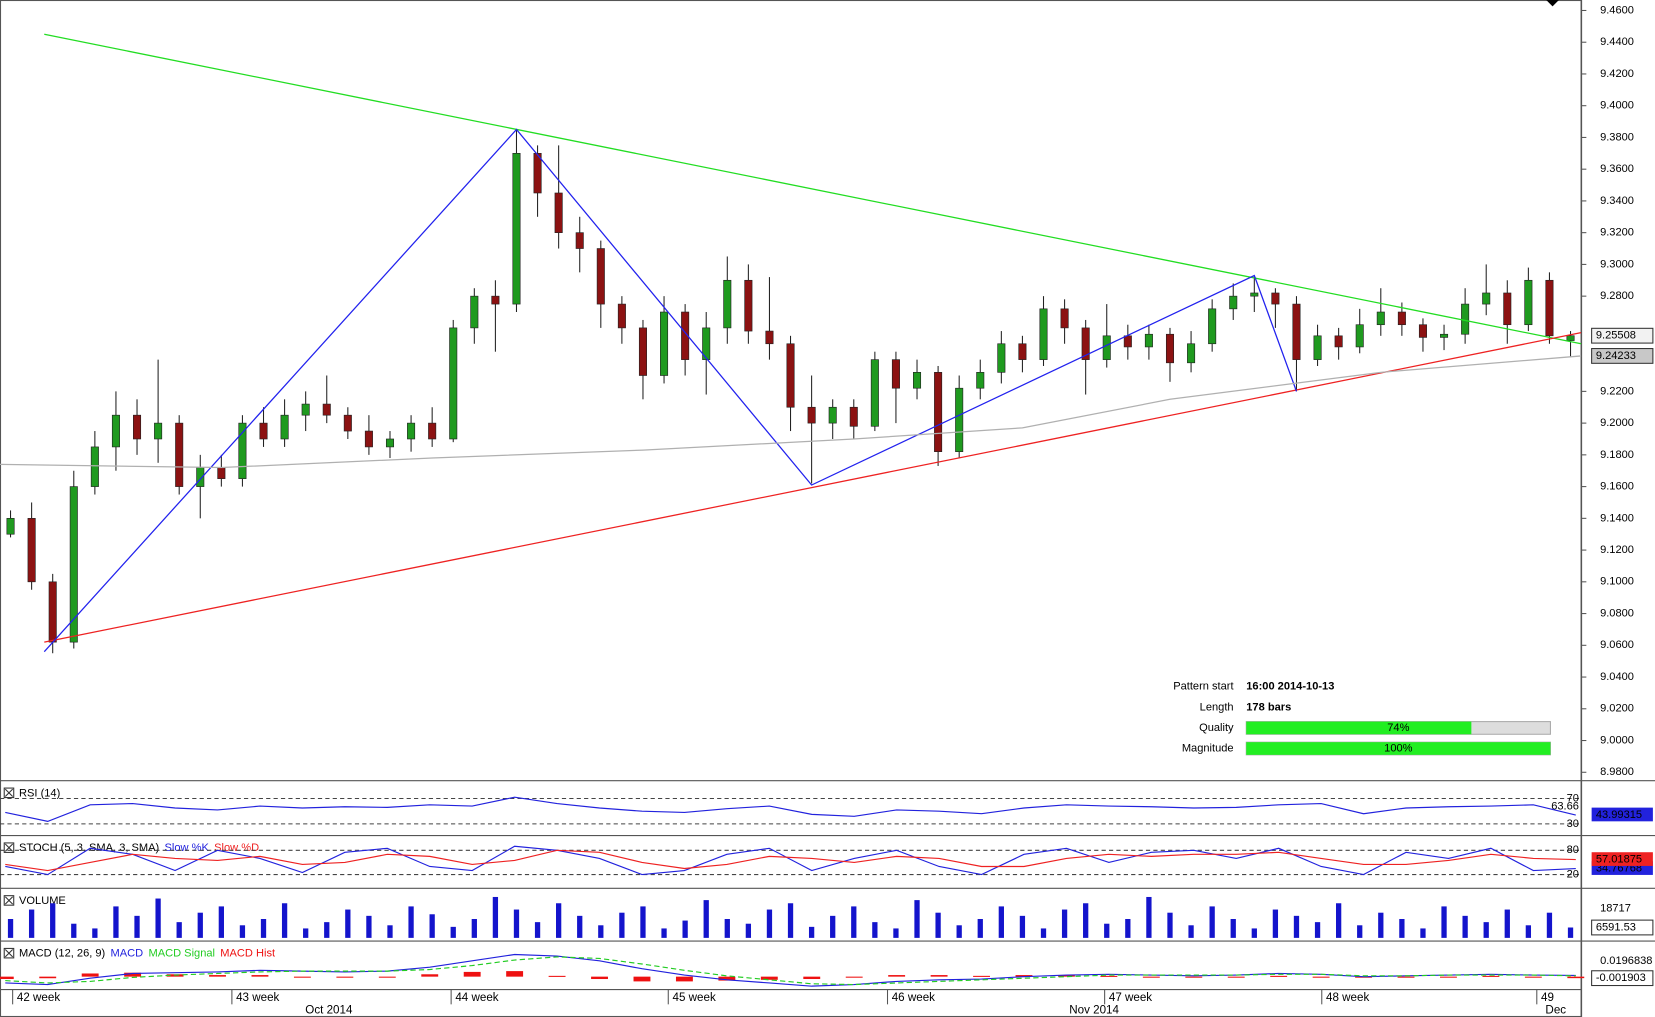 The height and width of the screenshot is (1017, 1655). Describe the element at coordinates (1398, 728) in the screenshot. I see `meter-label: 74%` at that location.